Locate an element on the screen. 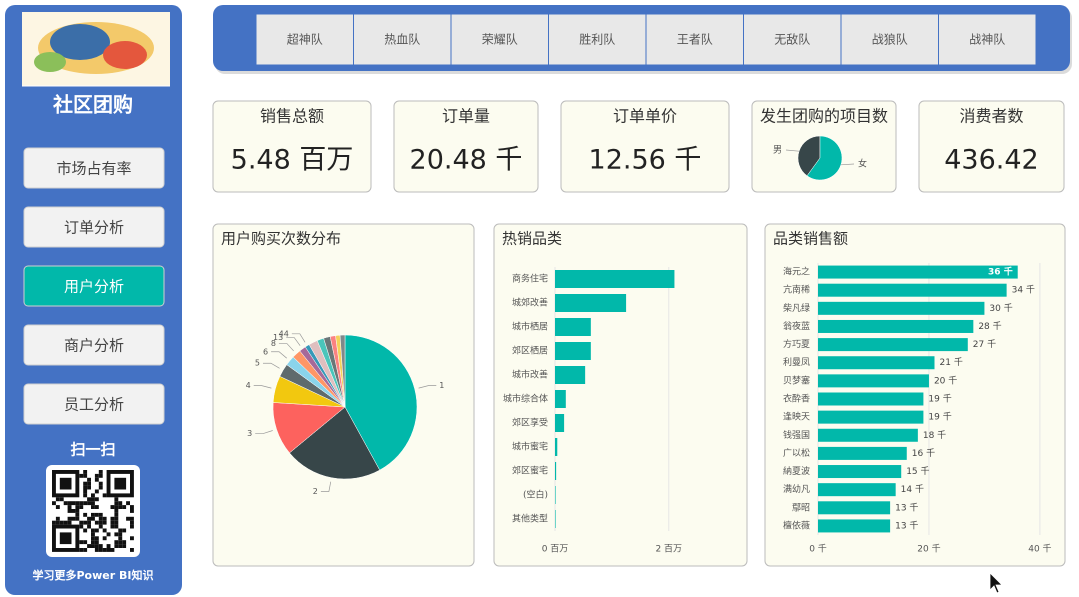  kpi-value: 12.56 千 is located at coordinates (645, 160).